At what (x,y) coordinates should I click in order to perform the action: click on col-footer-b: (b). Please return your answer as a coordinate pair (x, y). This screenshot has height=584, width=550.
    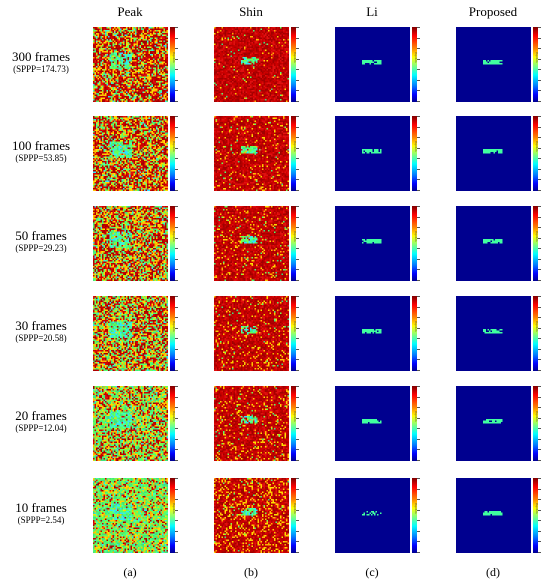
    Looking at the image, I should click on (251, 572).